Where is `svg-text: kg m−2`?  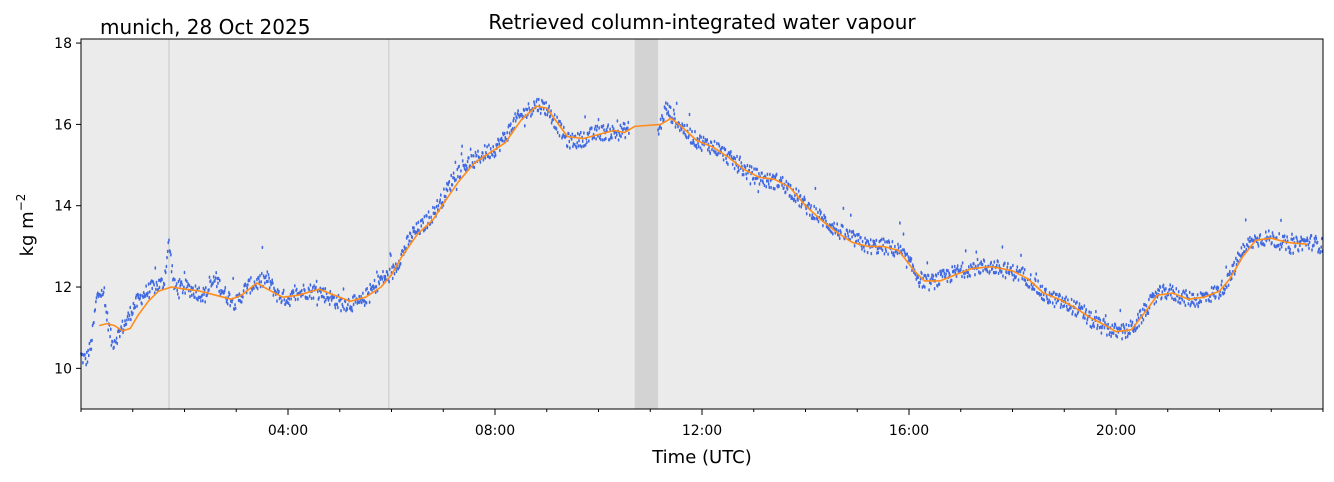 svg-text: kg m−2 is located at coordinates (26, 225).